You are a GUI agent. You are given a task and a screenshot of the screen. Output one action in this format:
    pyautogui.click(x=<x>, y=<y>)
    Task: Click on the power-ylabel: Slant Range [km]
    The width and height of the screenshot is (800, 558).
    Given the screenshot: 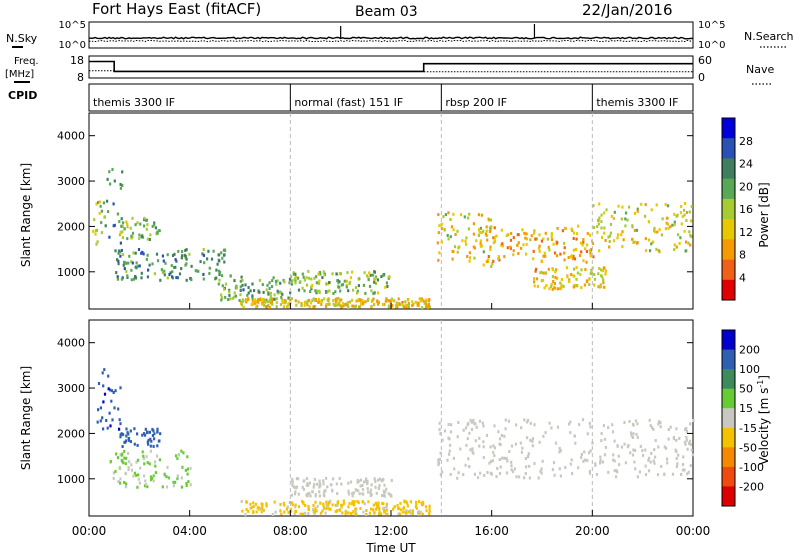 What is the action you would take?
    pyautogui.click(x=26, y=215)
    